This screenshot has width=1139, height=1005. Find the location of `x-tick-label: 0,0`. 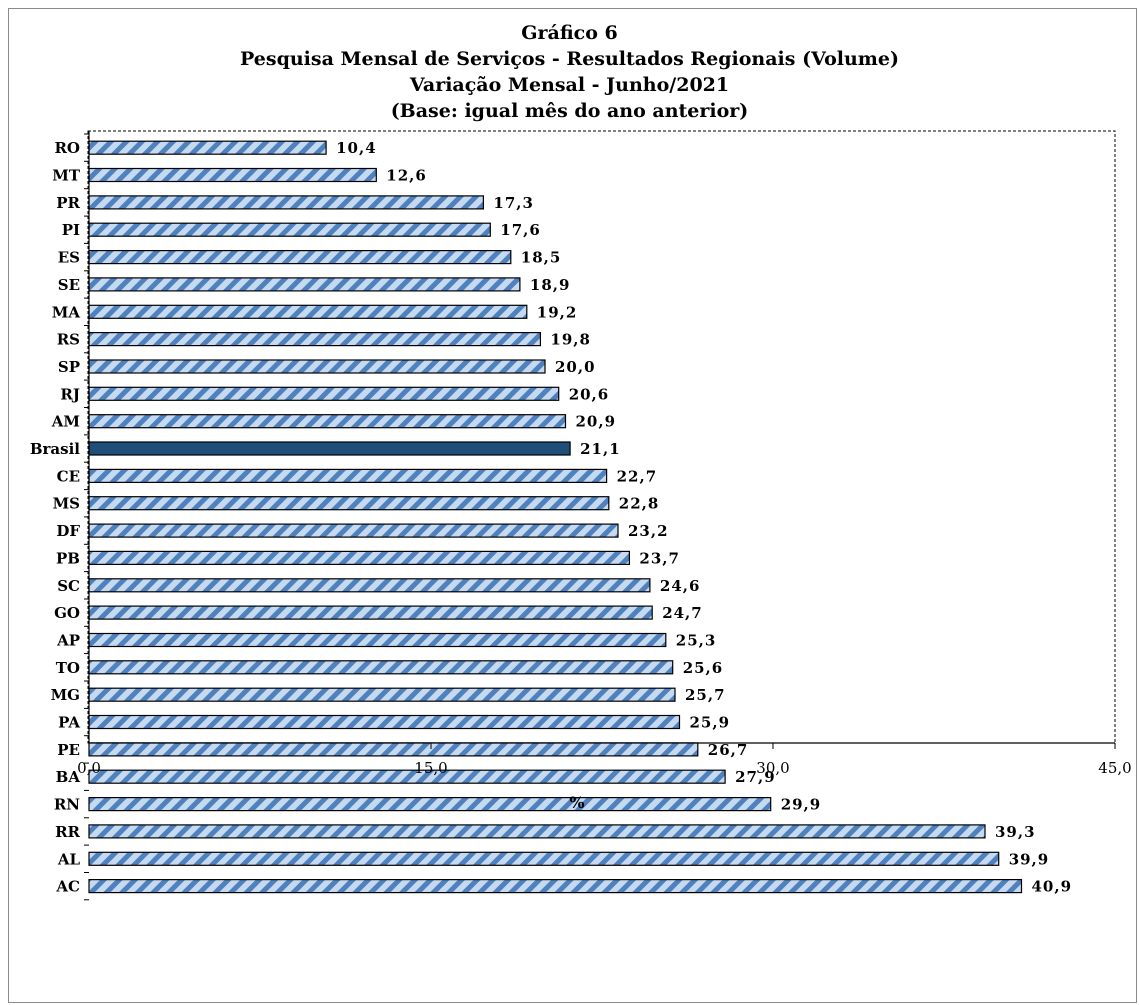

x-tick-label: 0,0 is located at coordinates (89, 768).